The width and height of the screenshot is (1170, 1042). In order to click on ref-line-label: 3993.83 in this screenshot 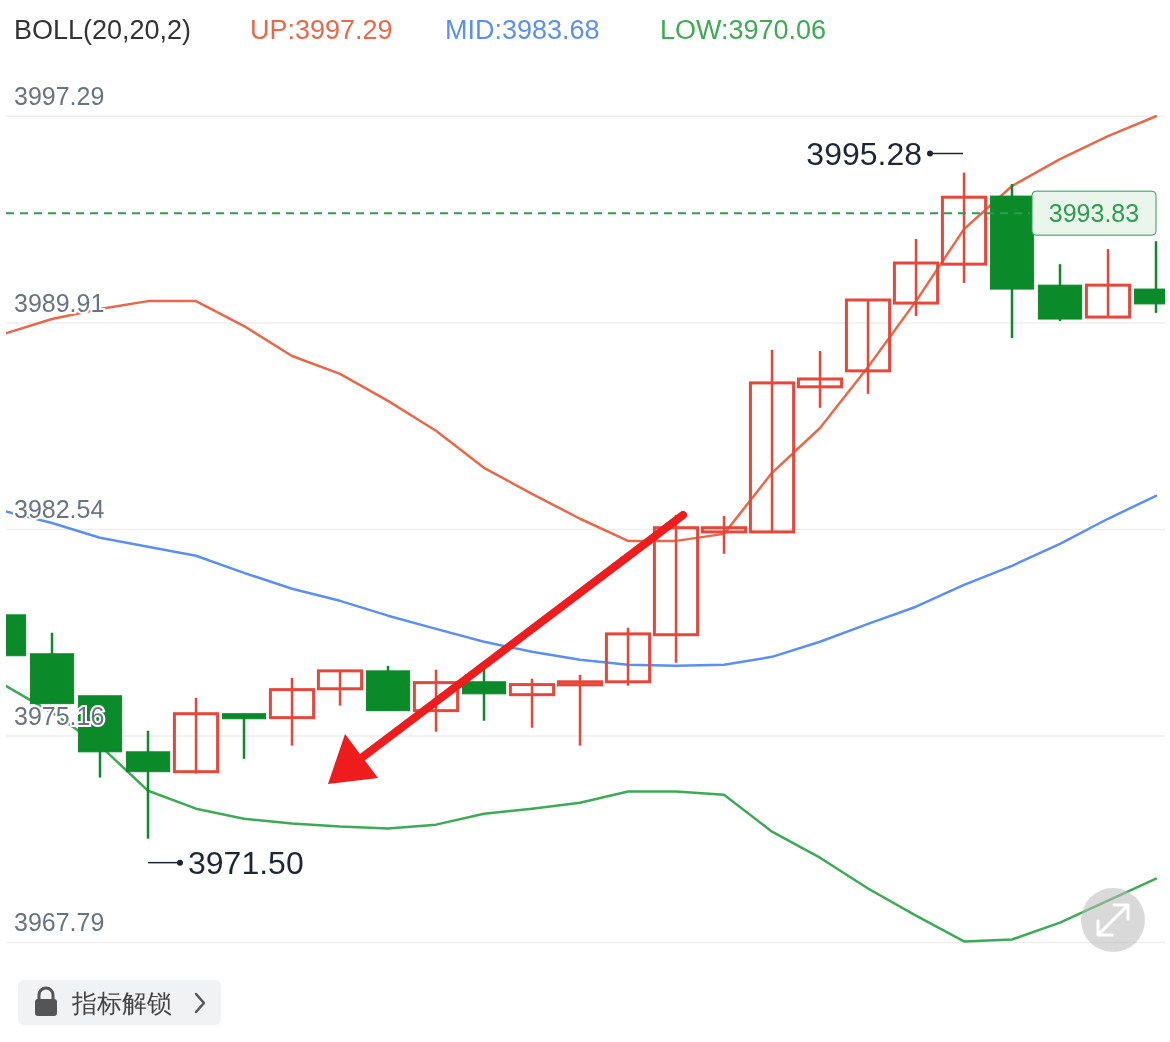, I will do `click(1094, 212)`.